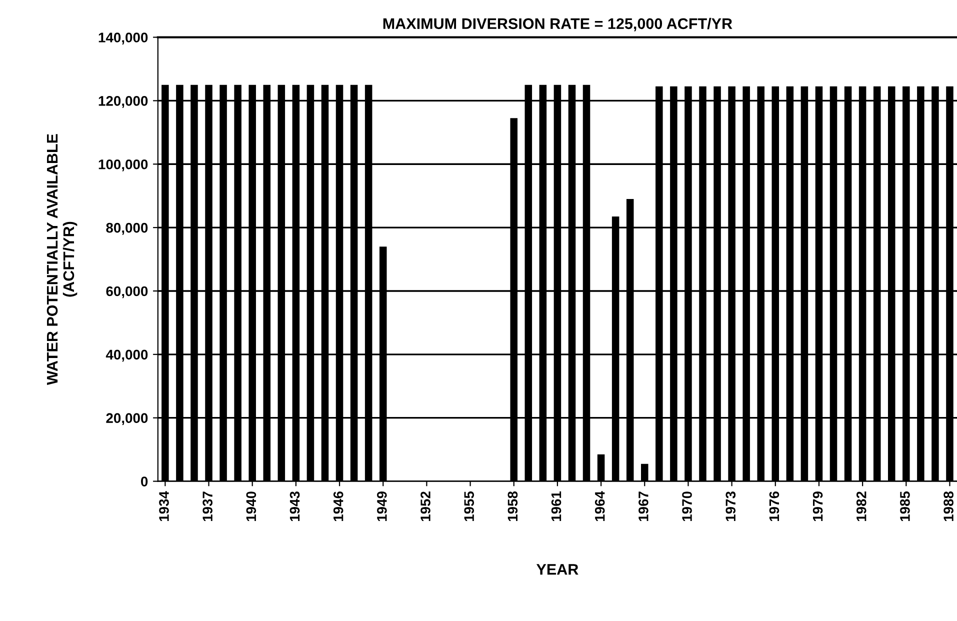 The width and height of the screenshot is (957, 621). I want to click on y-tick-label: 40,000, so click(127, 356).